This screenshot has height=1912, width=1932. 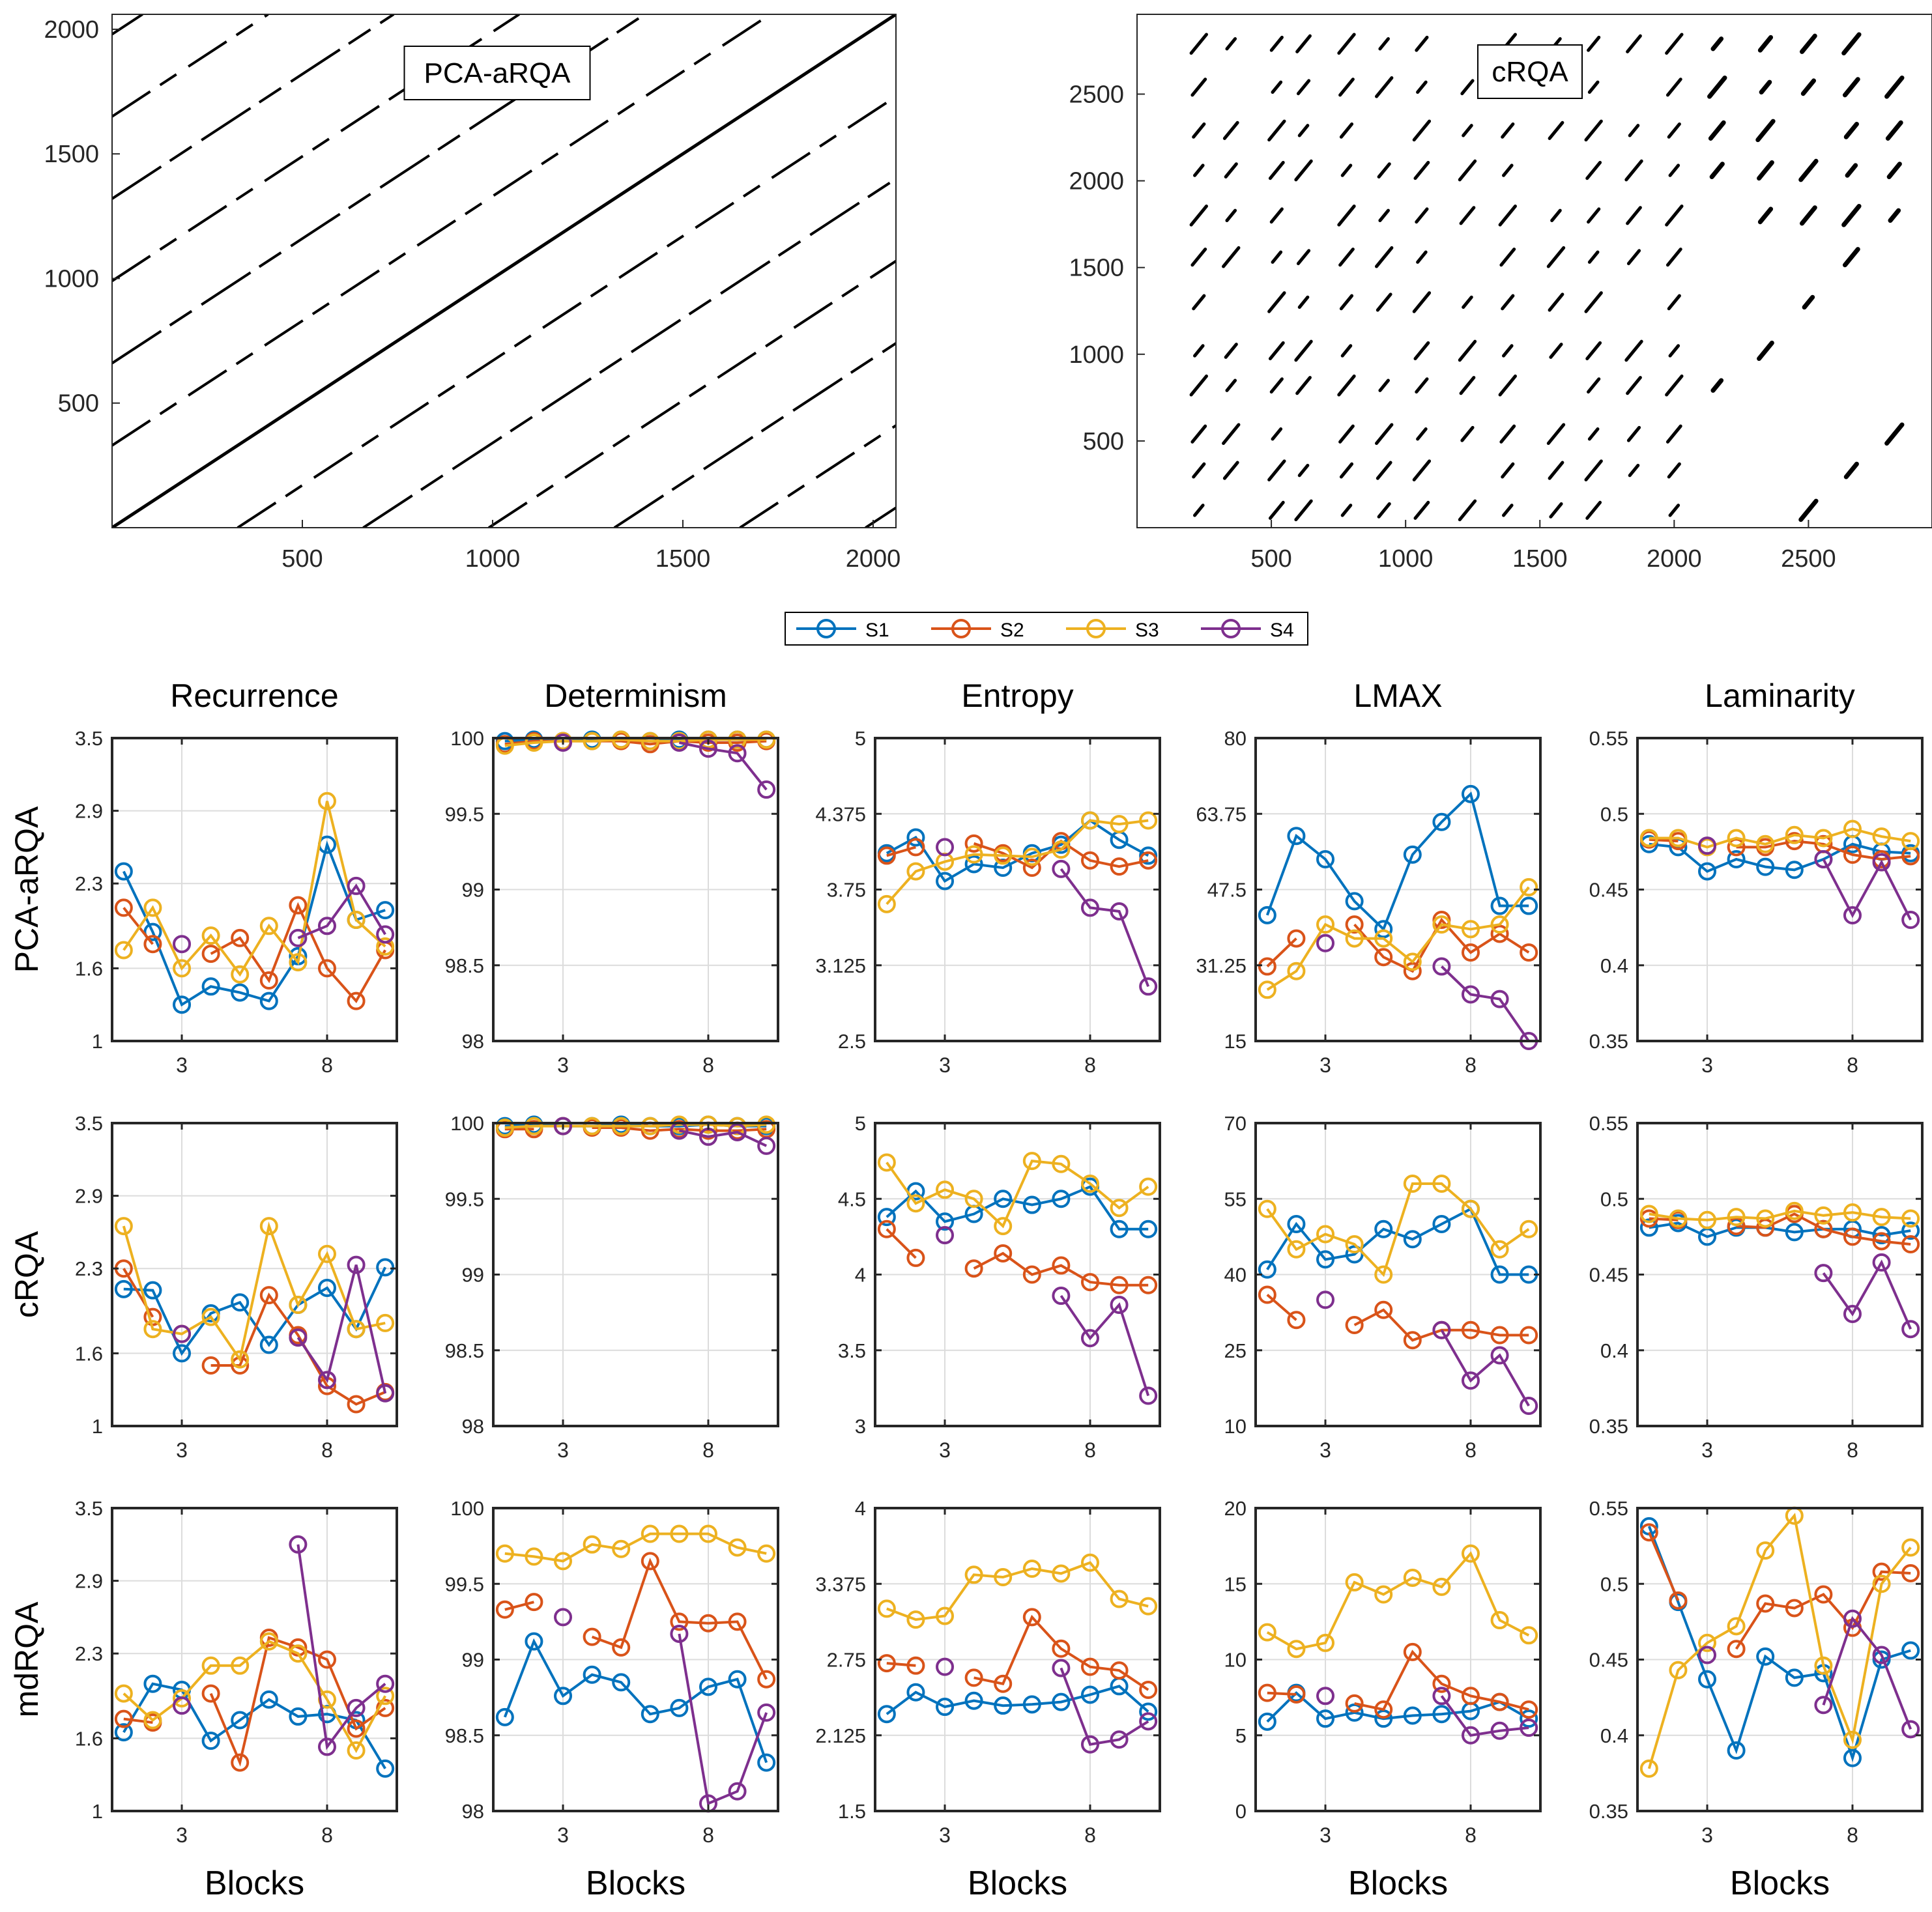 I want to click on y-tick-label: 1.6, so click(x=89, y=1738).